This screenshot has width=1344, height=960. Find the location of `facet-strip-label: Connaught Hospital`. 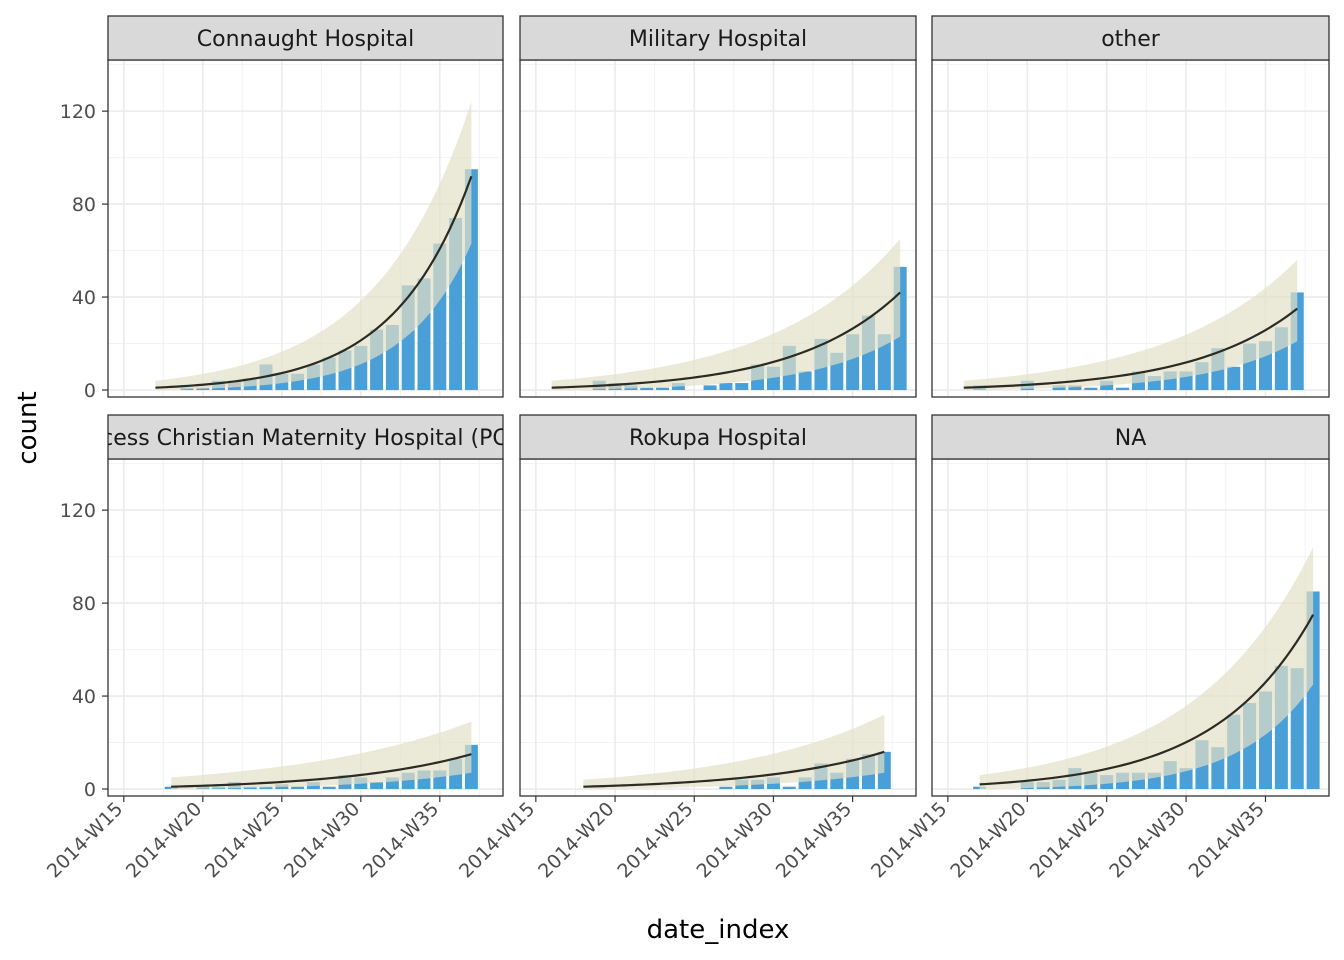

facet-strip-label: Connaught Hospital is located at coordinates (305, 39).